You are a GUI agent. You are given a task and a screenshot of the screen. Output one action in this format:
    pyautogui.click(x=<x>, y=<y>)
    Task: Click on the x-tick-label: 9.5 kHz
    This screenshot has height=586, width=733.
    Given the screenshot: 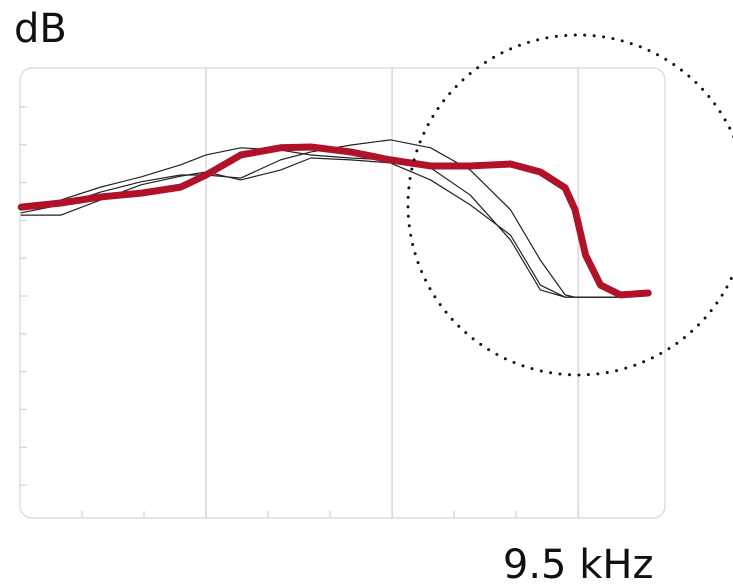 What is the action you would take?
    pyautogui.click(x=578, y=564)
    